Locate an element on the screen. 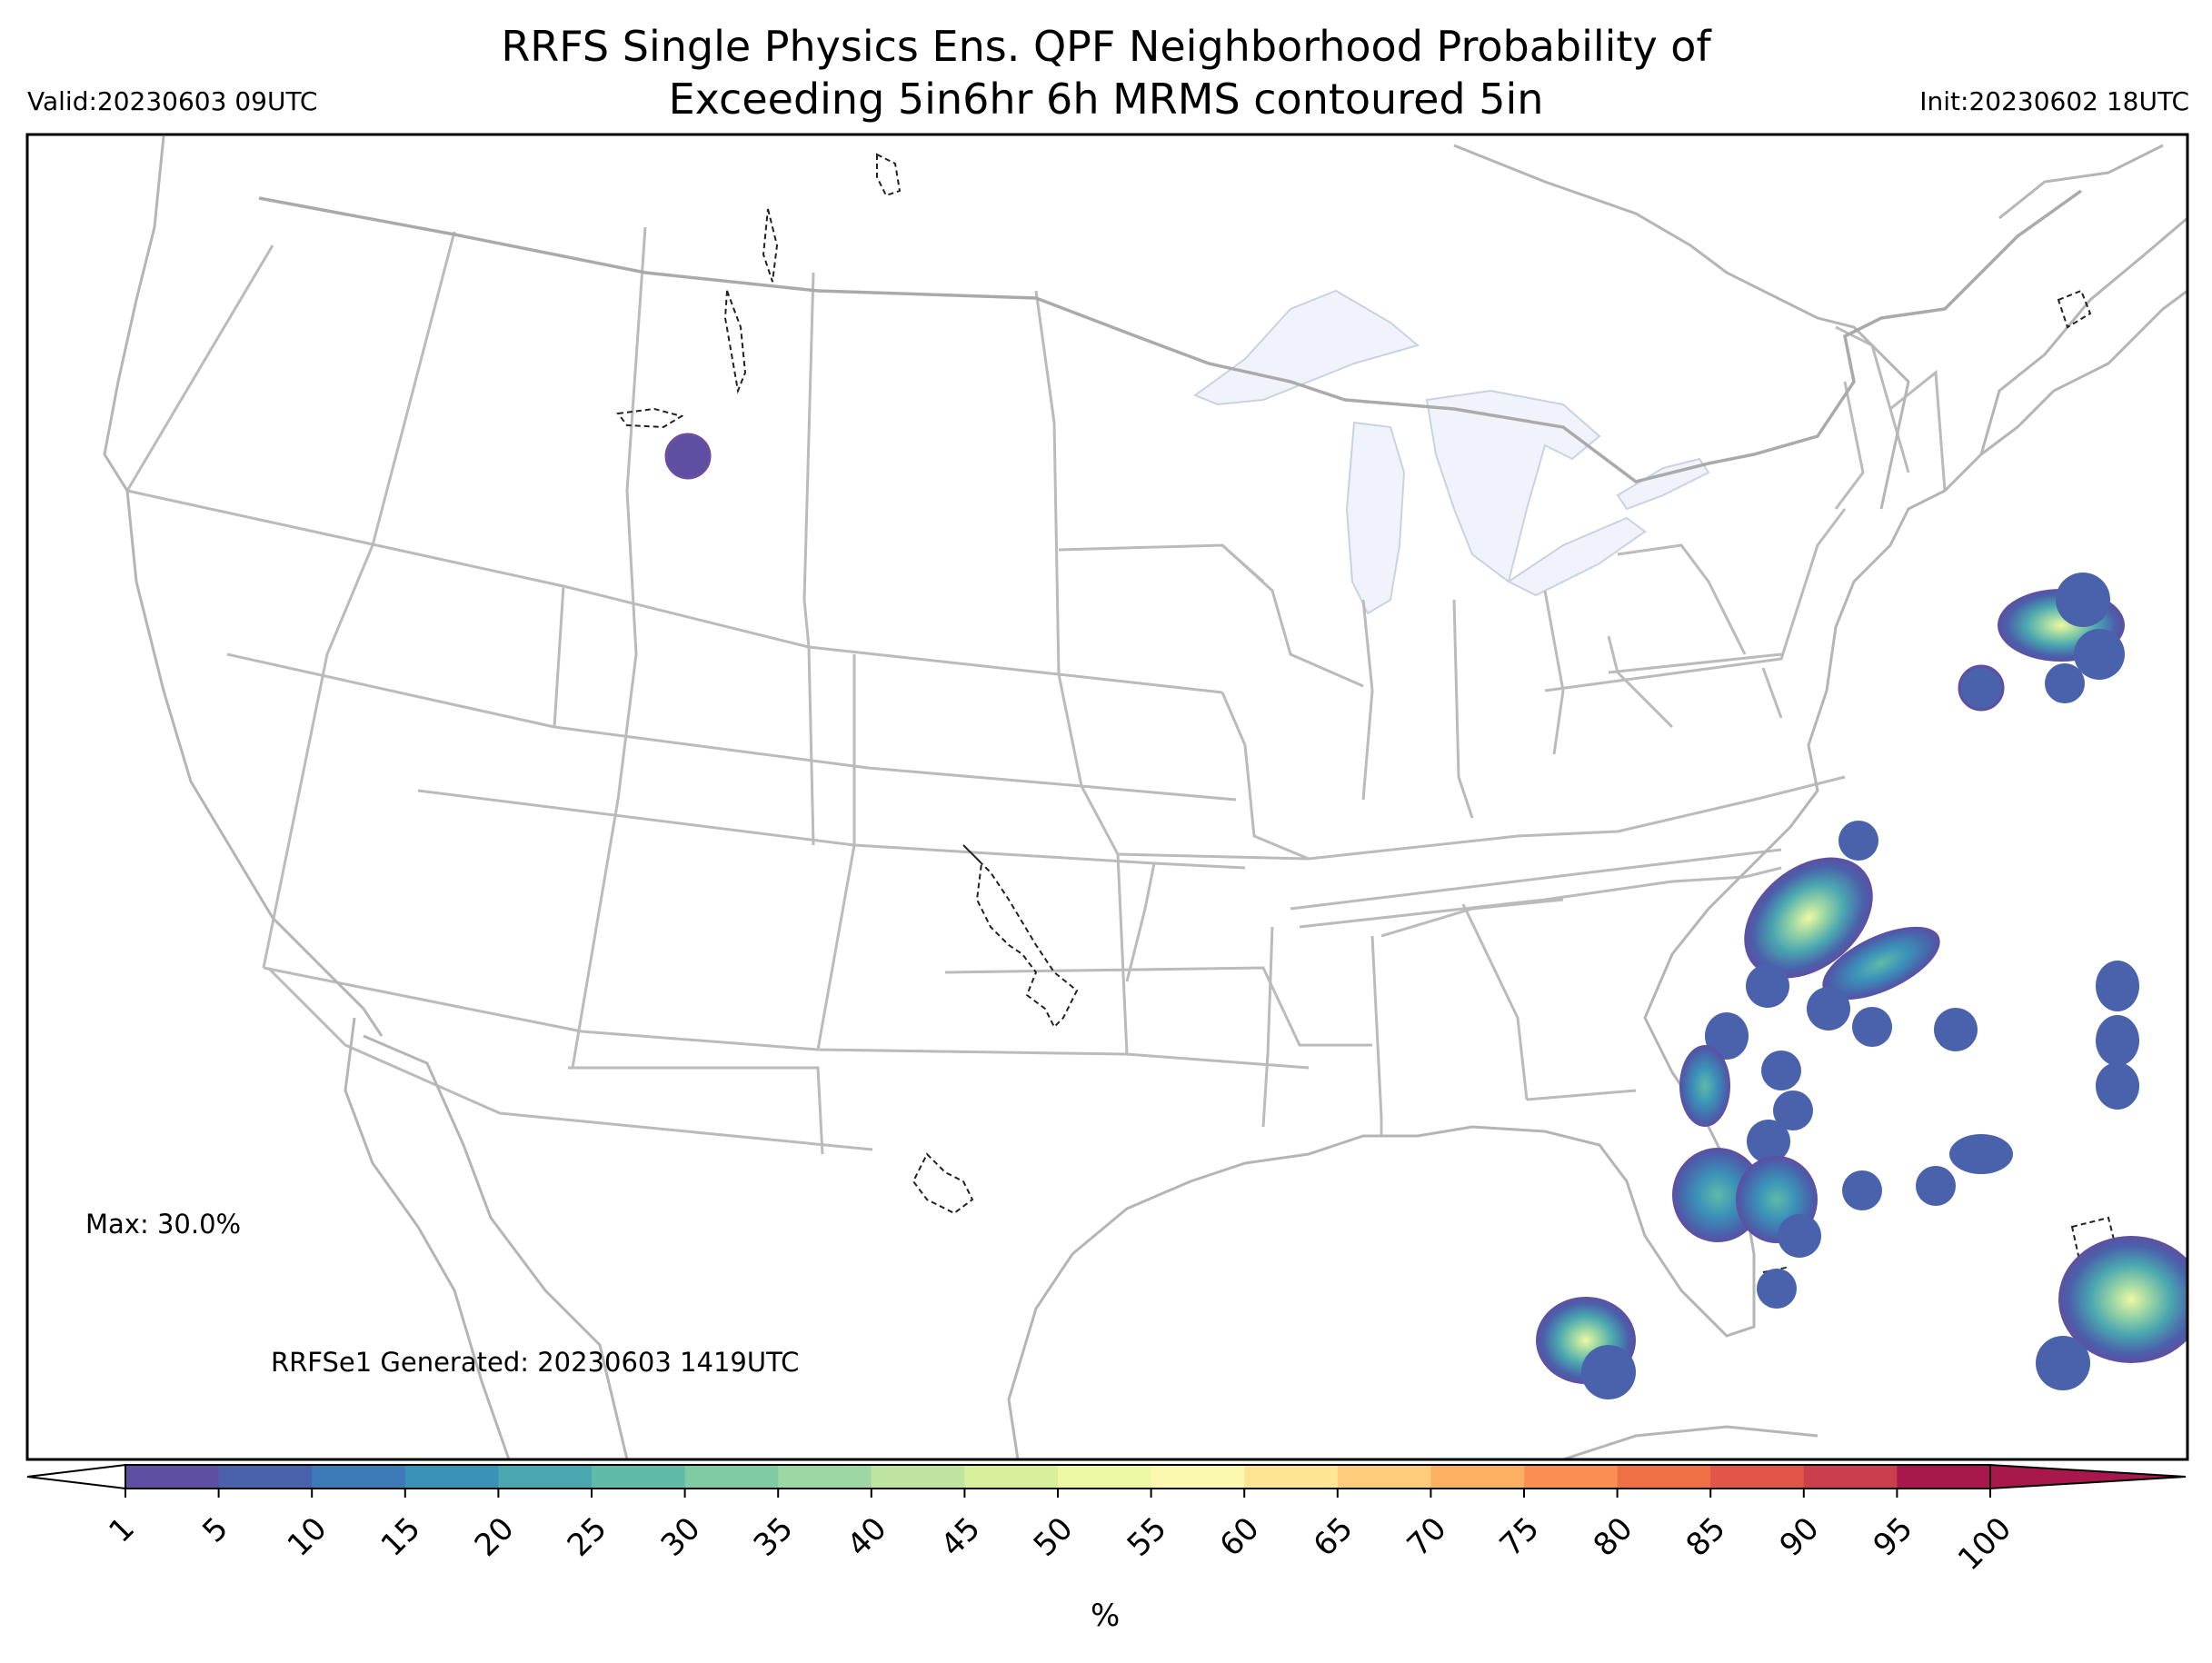 The width and height of the screenshot is (2212, 1663). colorbar-under-extension is located at coordinates (76, 1477).